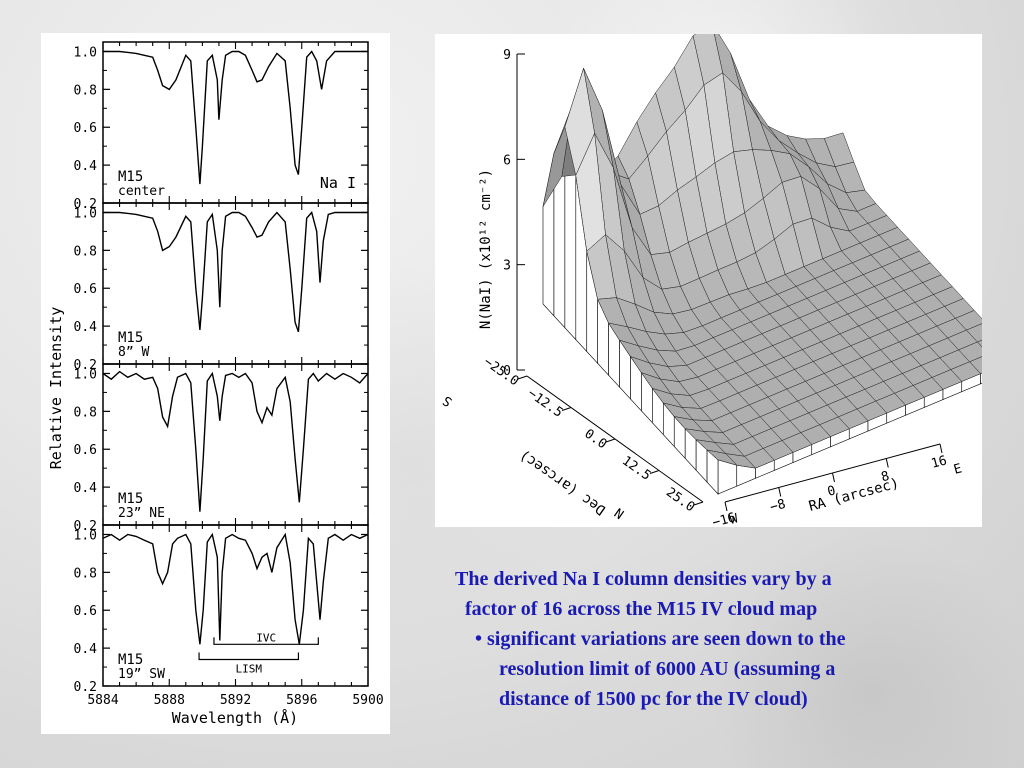 The width and height of the screenshot is (1024, 768). Describe the element at coordinates (367, 700) in the screenshot. I see `x-tick-label: 5900` at that location.